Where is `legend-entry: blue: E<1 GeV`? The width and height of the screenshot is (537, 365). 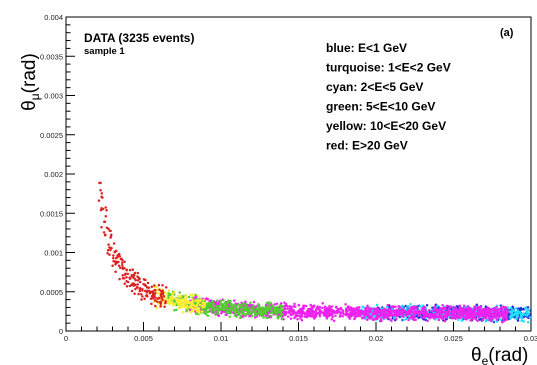
legend-entry: blue: E<1 GeV is located at coordinates (366, 48).